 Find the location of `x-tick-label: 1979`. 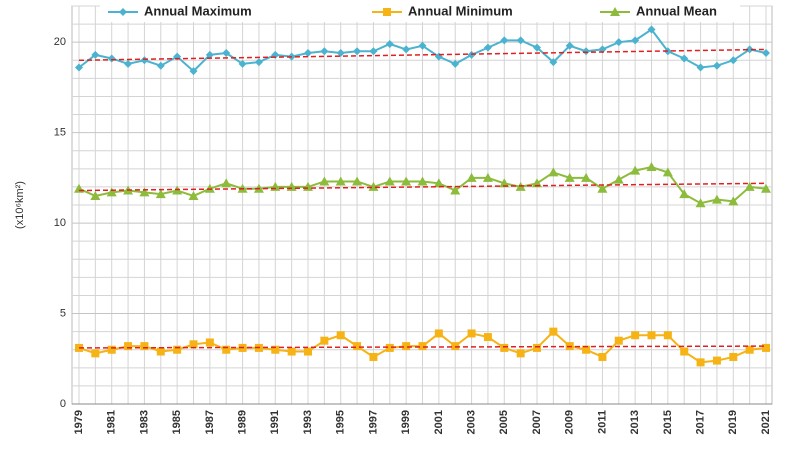

x-tick-label: 1979 is located at coordinates (79, 422).